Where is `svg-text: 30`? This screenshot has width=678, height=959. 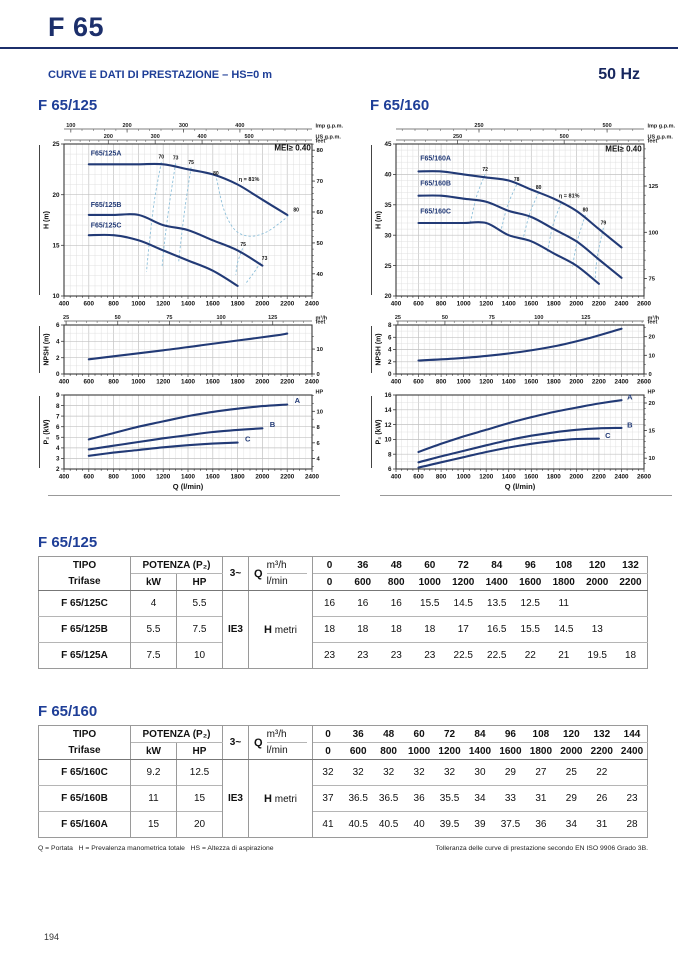 svg-text: 30 is located at coordinates (388, 235).